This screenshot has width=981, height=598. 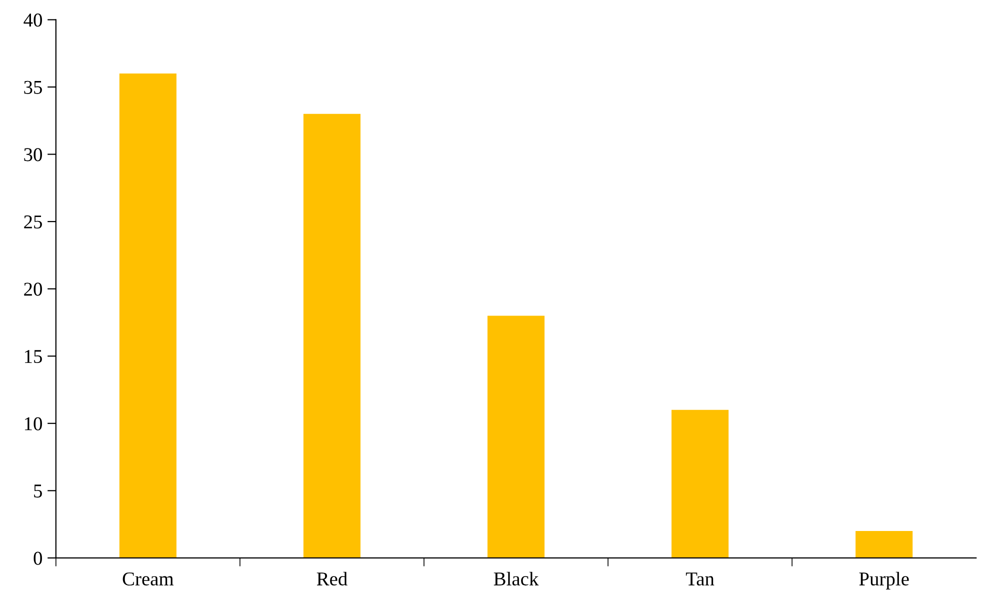 I want to click on x-tick-label: Cream, so click(x=148, y=579).